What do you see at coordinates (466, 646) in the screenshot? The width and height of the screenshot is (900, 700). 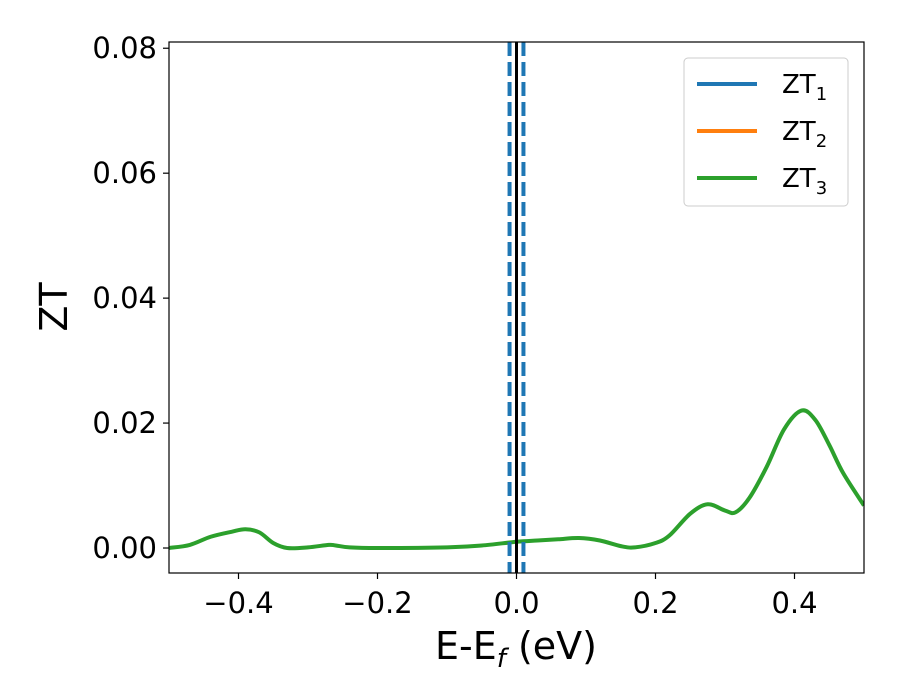 I see `x-axis-label-main: E-E` at bounding box center [466, 646].